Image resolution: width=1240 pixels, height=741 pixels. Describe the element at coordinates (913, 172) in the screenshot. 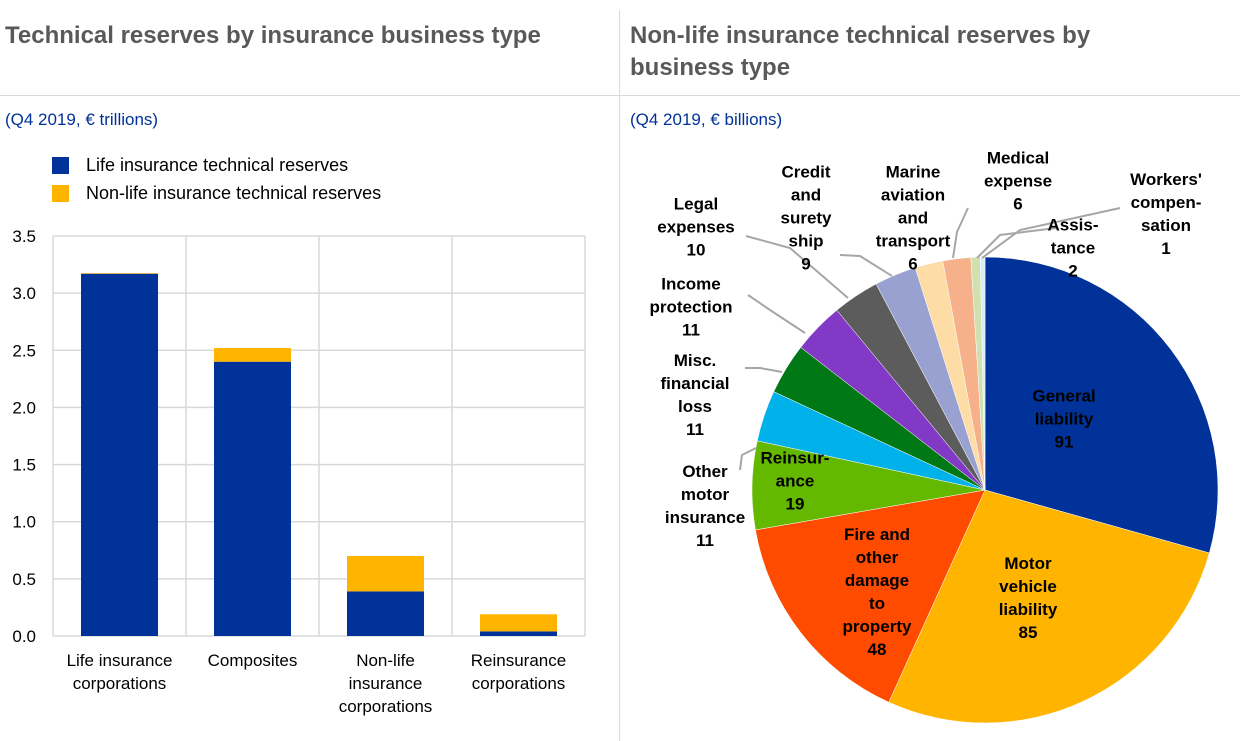

I see `pie-label-line: Marine` at that location.